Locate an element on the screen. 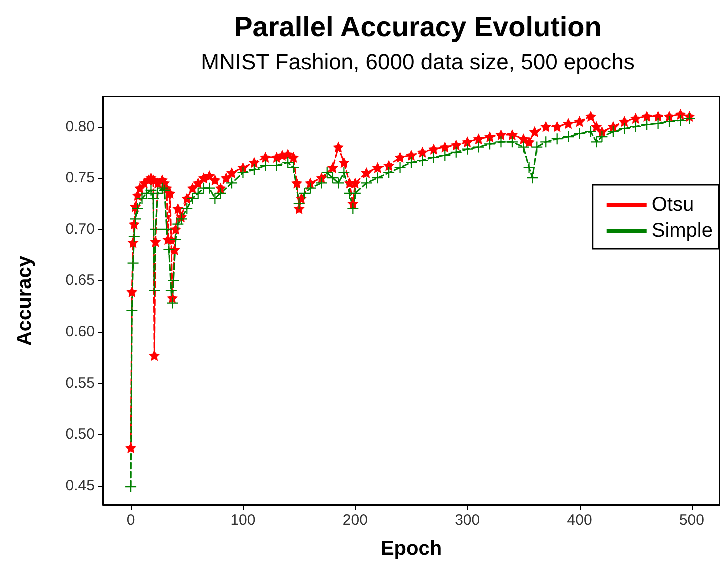 The image size is (723, 569). x-tick-label: 200 is located at coordinates (355, 520).